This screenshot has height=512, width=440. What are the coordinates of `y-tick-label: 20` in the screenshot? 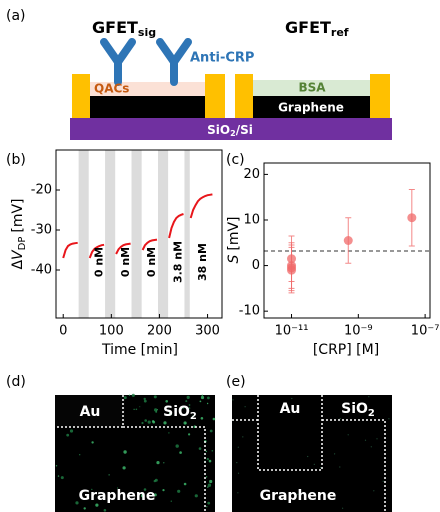 It's located at (251, 174).